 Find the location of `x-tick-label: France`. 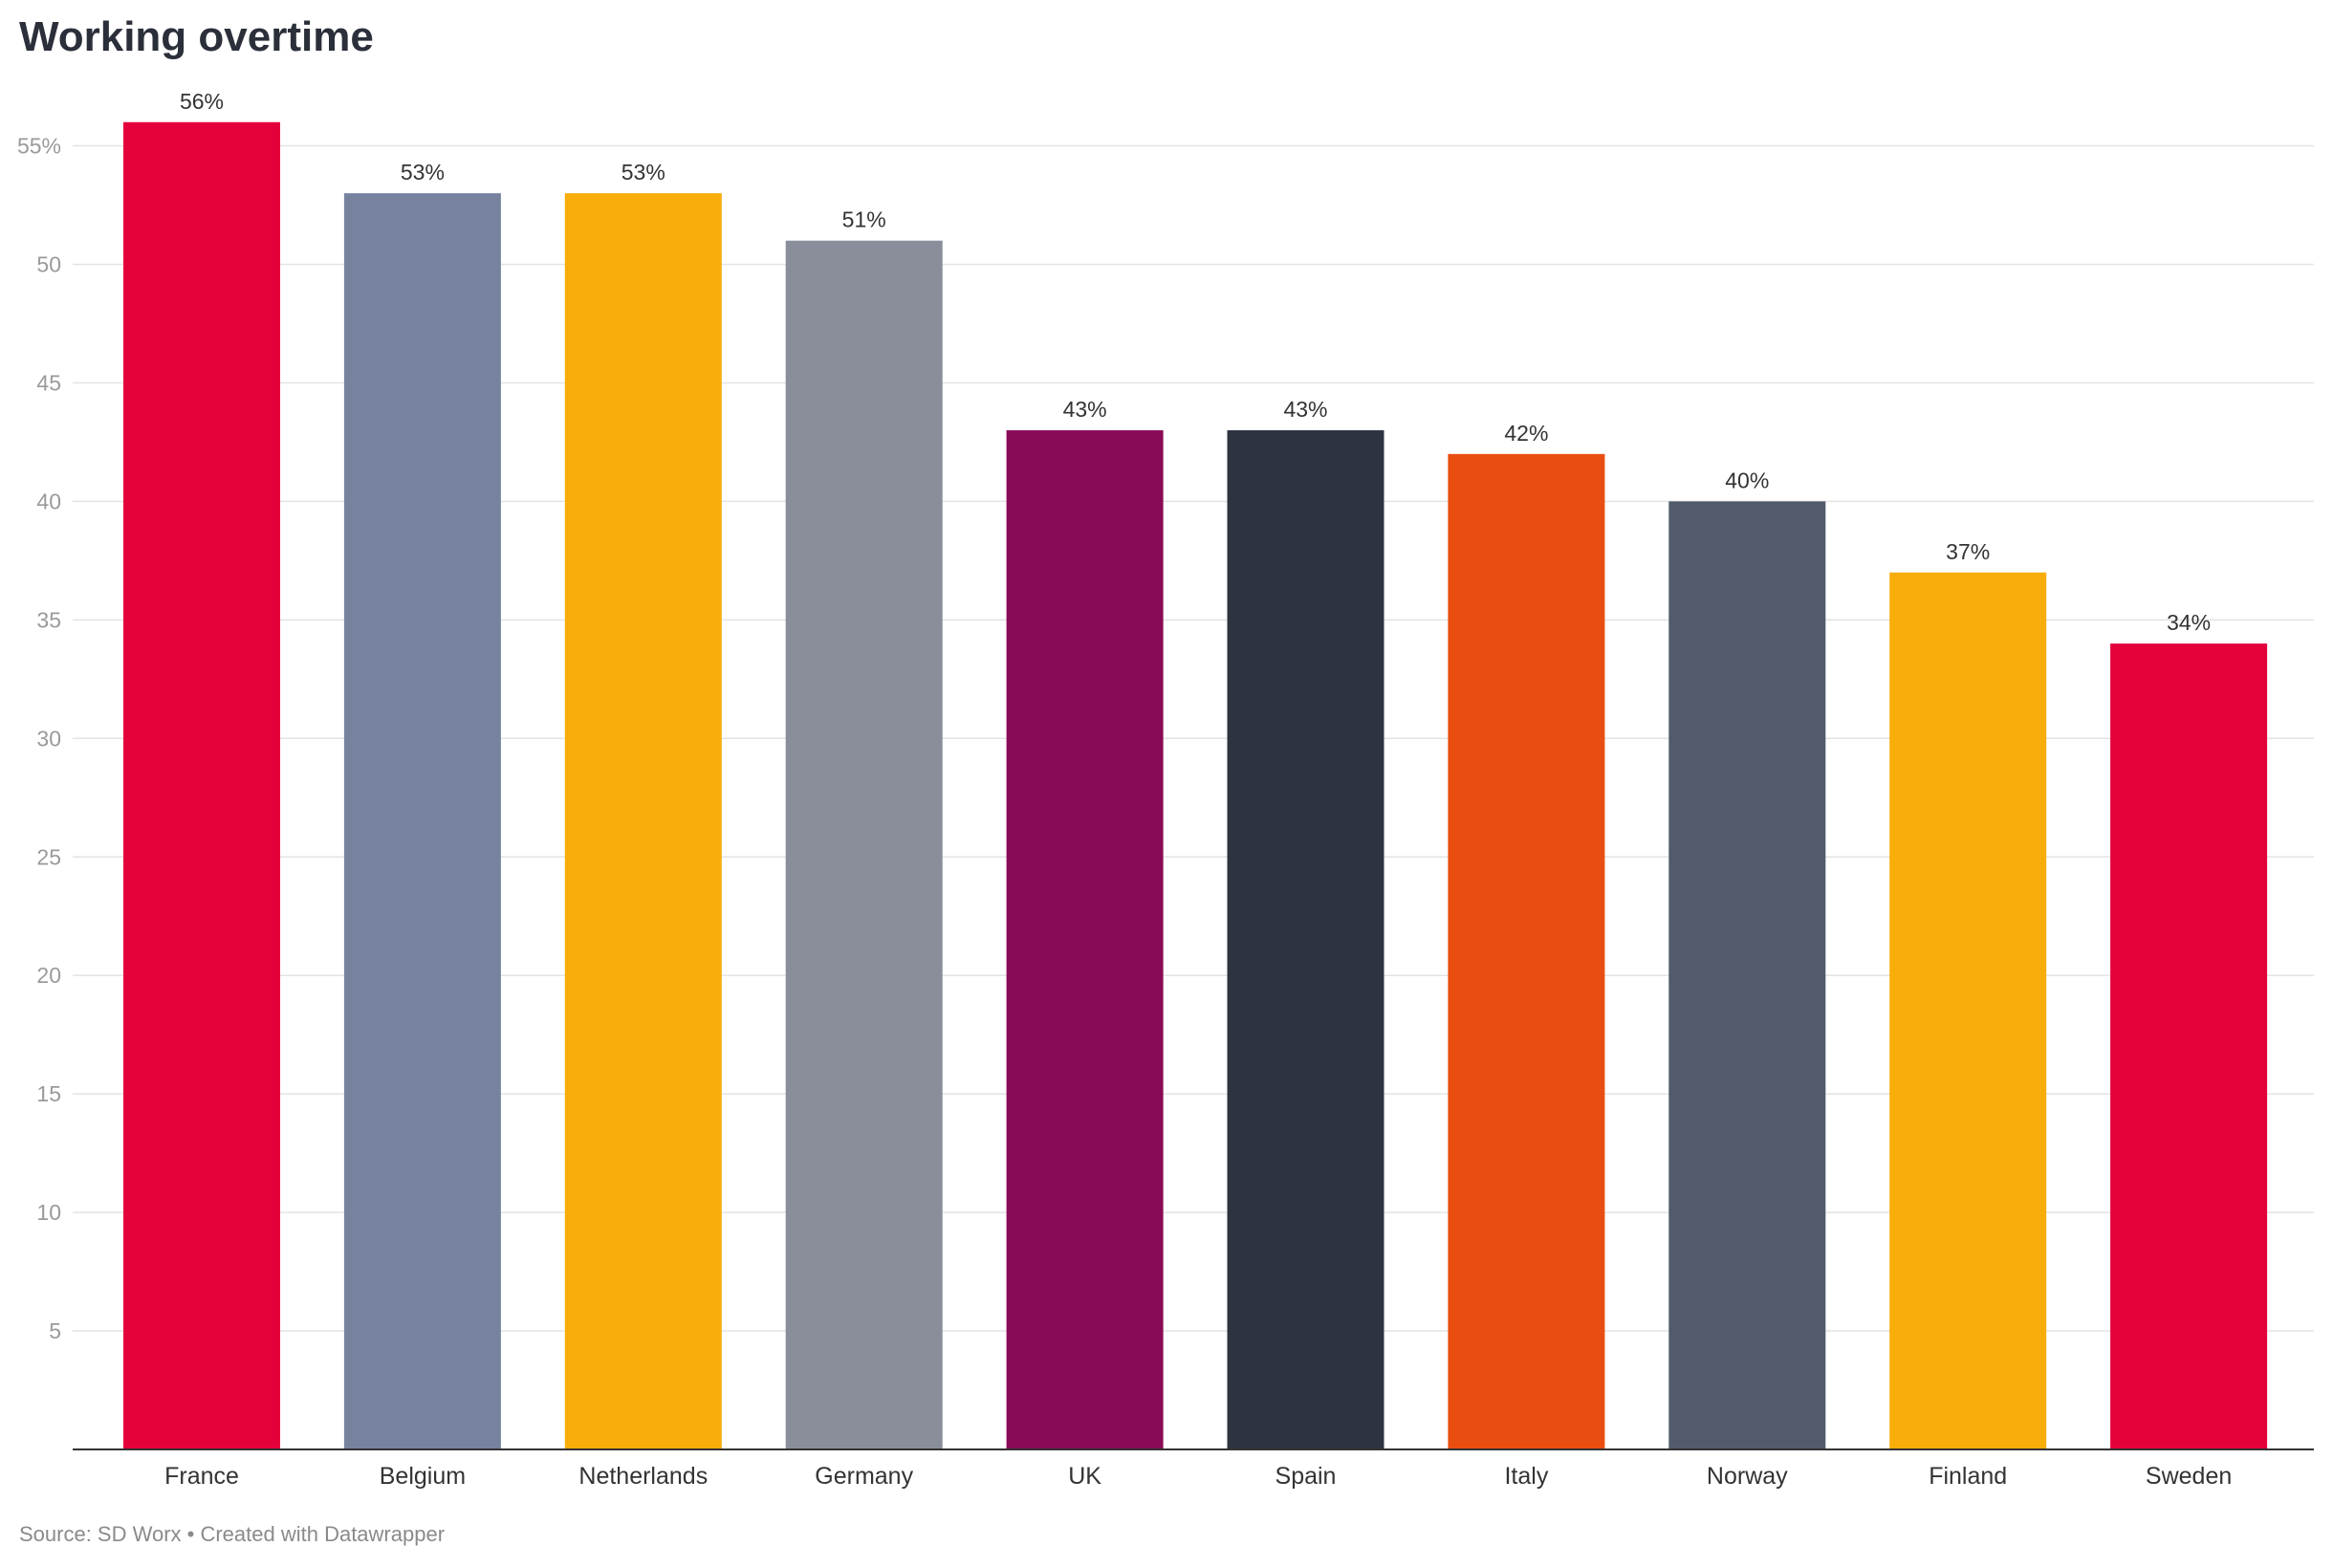

x-tick-label: France is located at coordinates (201, 1476).